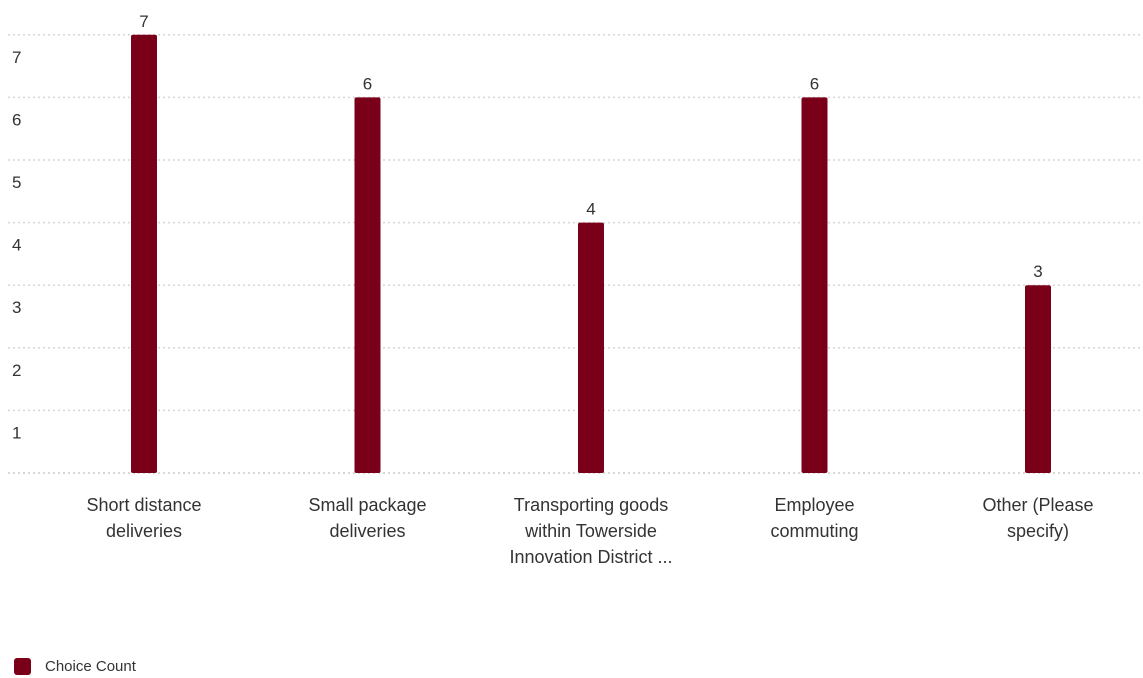 This screenshot has width=1143, height=678. What do you see at coordinates (16, 307) in the screenshot?
I see `y-tick-label: 3` at bounding box center [16, 307].